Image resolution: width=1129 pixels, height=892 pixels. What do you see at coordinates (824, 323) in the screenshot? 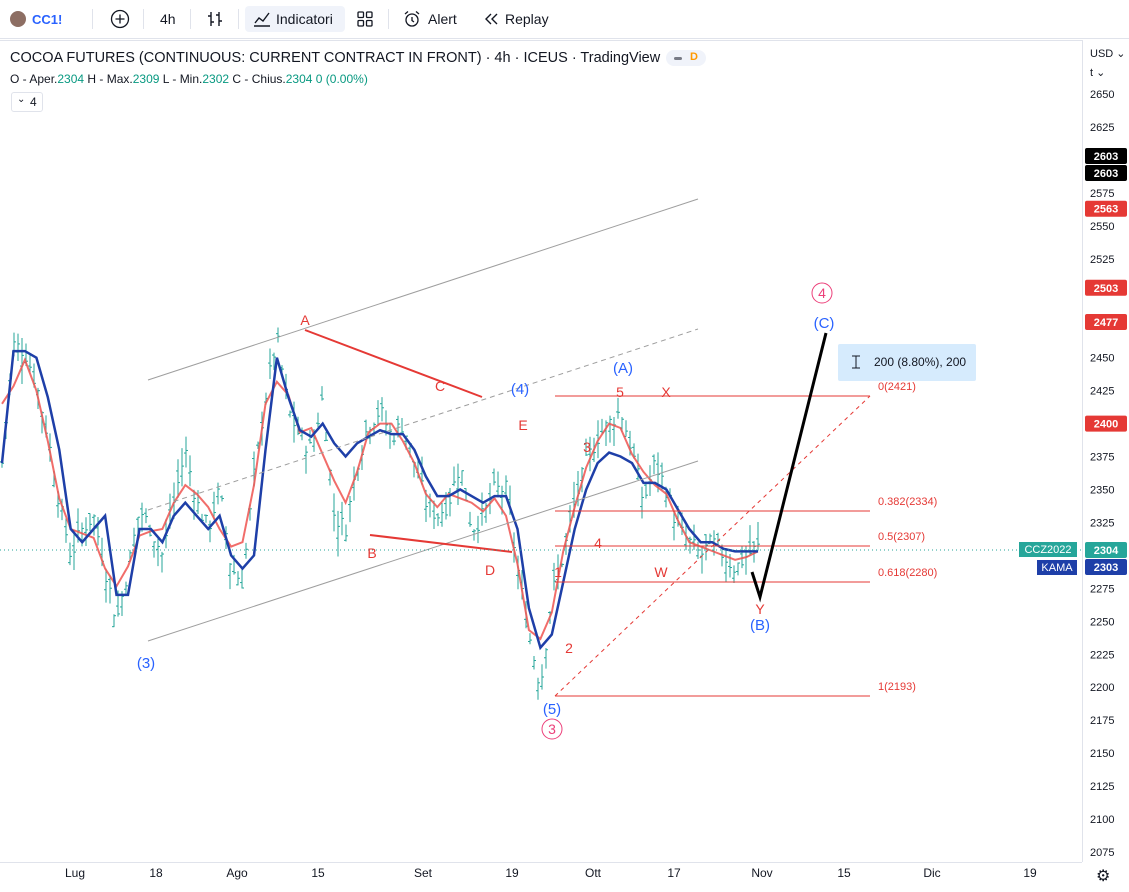
I see `wave-label: (C)` at bounding box center [824, 323].